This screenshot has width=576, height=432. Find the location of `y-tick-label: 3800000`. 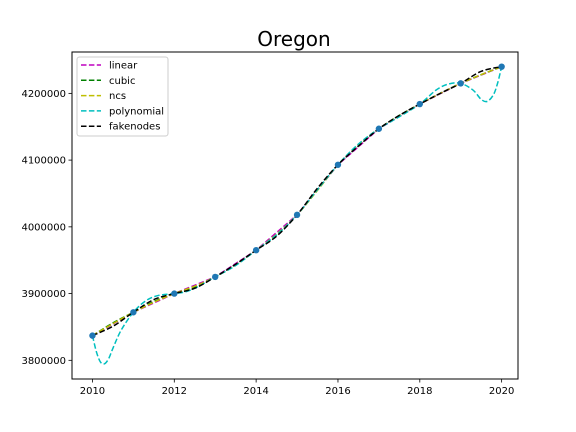

y-tick-label: 3800000 is located at coordinates (43, 361).